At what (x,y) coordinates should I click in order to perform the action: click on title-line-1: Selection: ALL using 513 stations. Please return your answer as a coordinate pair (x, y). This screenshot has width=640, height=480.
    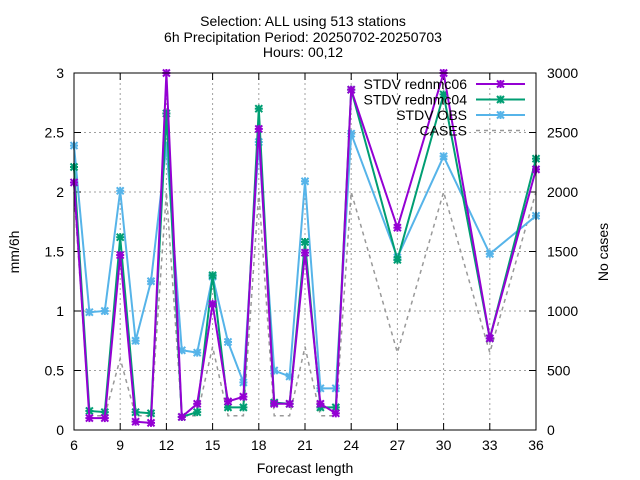
    Looking at the image, I should click on (303, 21).